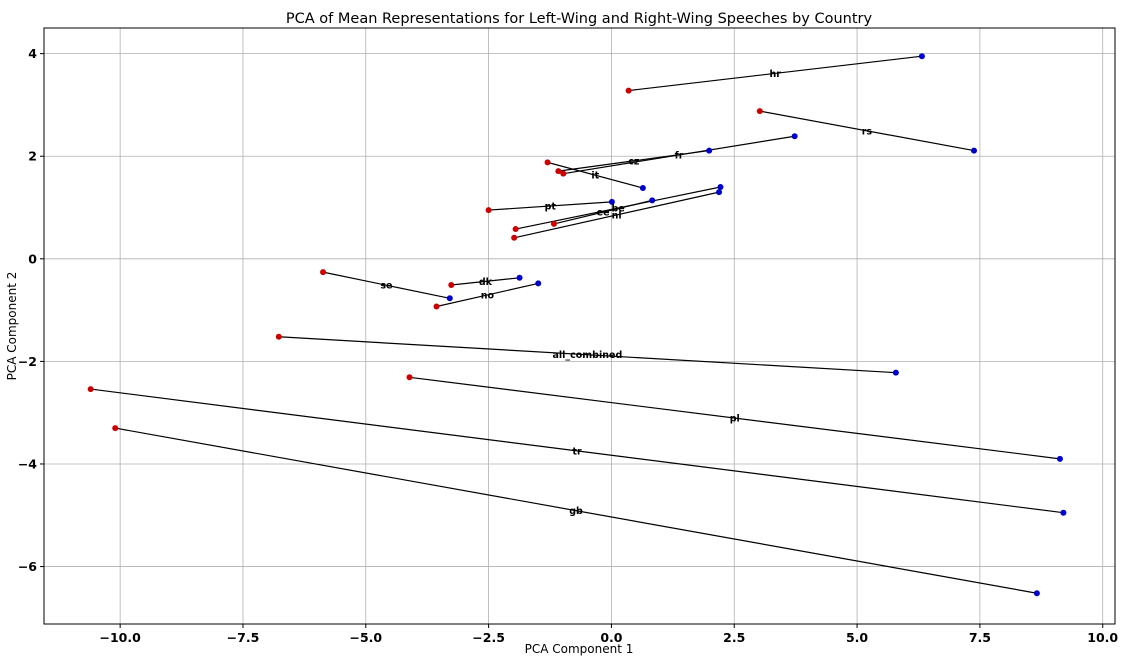  Describe the element at coordinates (12, 326) in the screenshot. I see `y-axis-label: PCA Component 2` at that location.